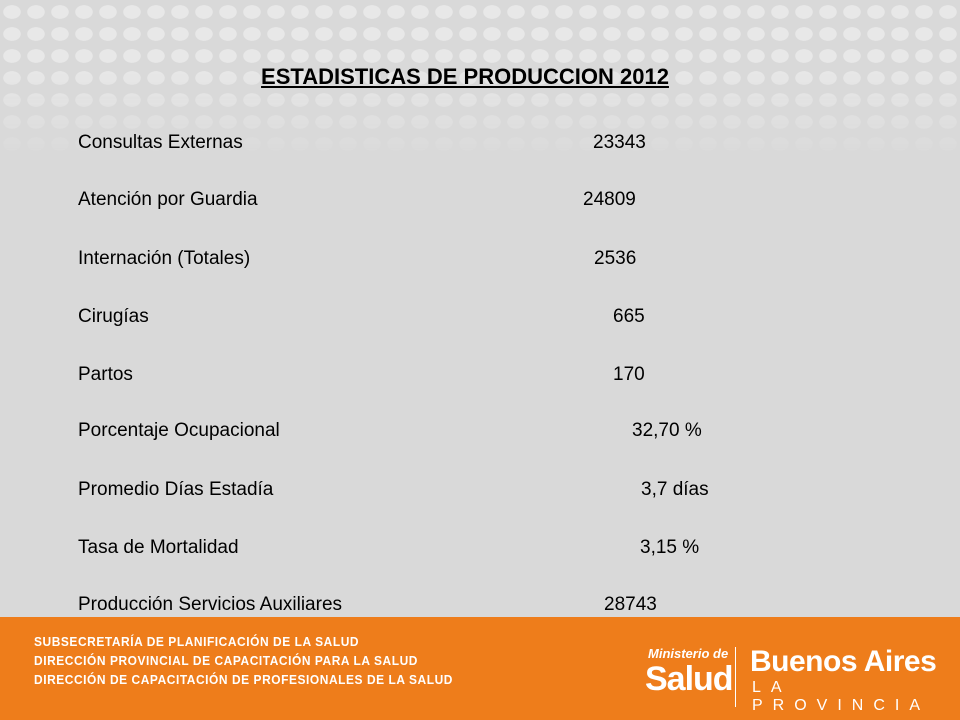 The image size is (960, 720). What do you see at coordinates (619, 142) in the screenshot?
I see `row-value: 23343` at bounding box center [619, 142].